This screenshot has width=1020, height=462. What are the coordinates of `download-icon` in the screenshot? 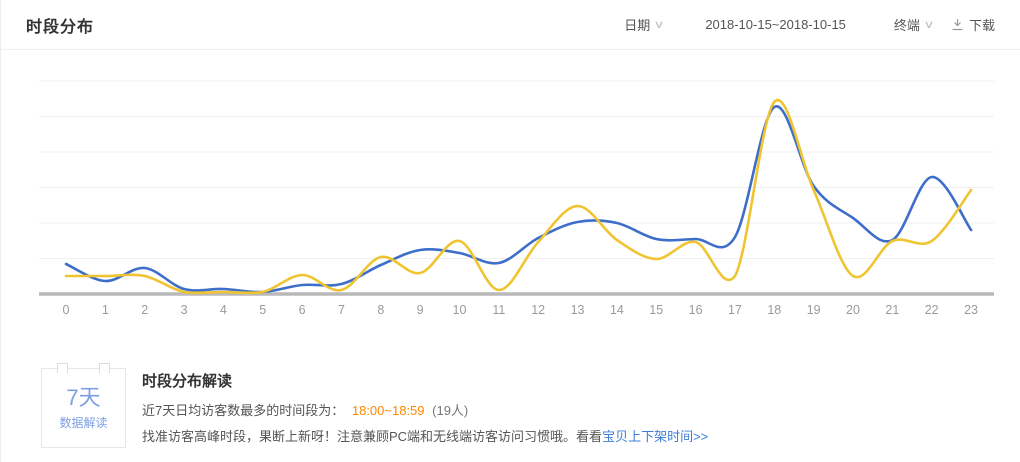 It's located at (957, 24).